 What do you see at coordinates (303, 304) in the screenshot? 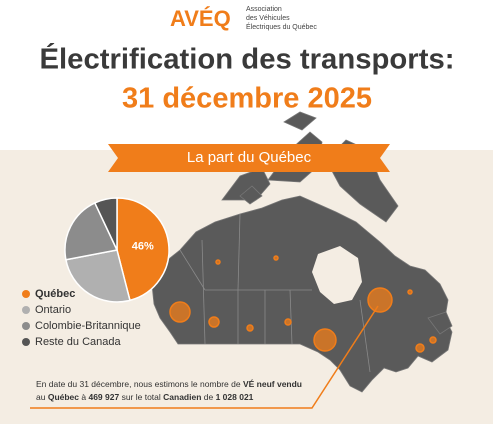
I see `bubbles` at bounding box center [303, 304].